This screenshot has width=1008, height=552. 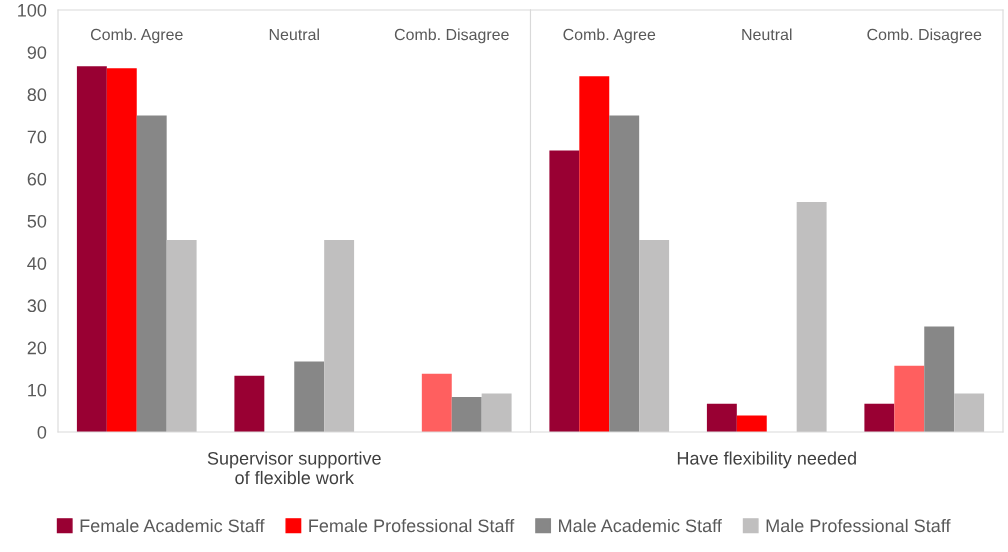 What do you see at coordinates (37, 52) in the screenshot?
I see `y-tick-label: 90` at bounding box center [37, 52].